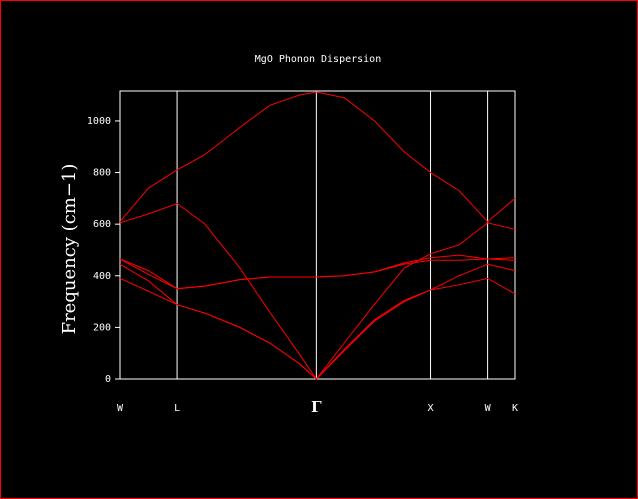 The width and height of the screenshot is (638, 499). What do you see at coordinates (108, 379) in the screenshot?
I see `y-tick-label: 0` at bounding box center [108, 379].